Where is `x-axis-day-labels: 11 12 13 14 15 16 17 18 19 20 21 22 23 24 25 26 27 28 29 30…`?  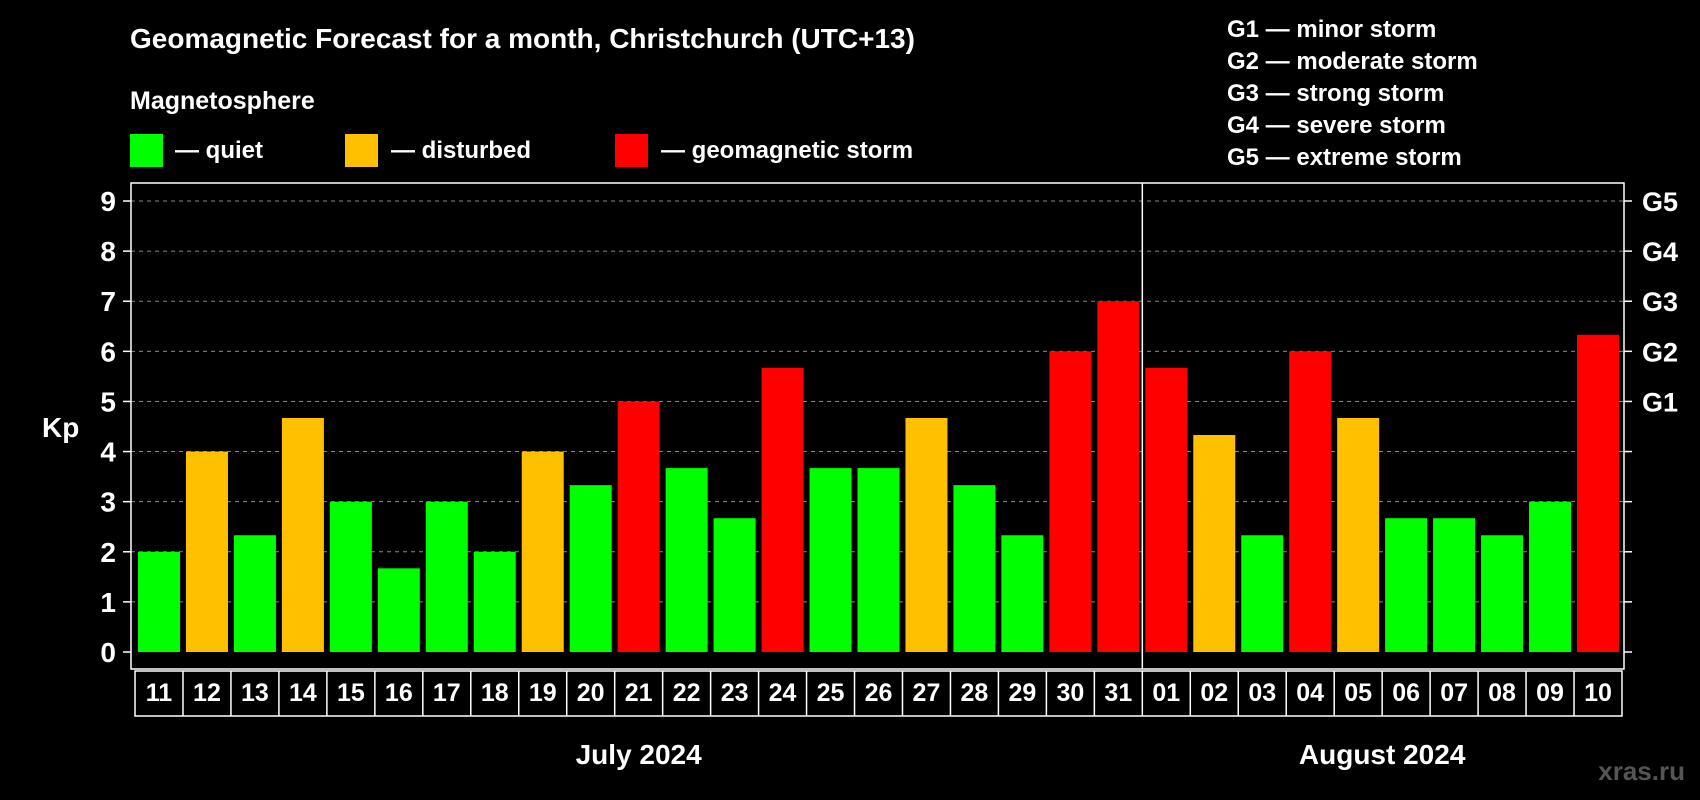
x-axis-day-labels: 11 12 13 14 15 16 17 18 19 20 21 22 23 24 25 26 27 28 29 30… is located at coordinates (878, 720).